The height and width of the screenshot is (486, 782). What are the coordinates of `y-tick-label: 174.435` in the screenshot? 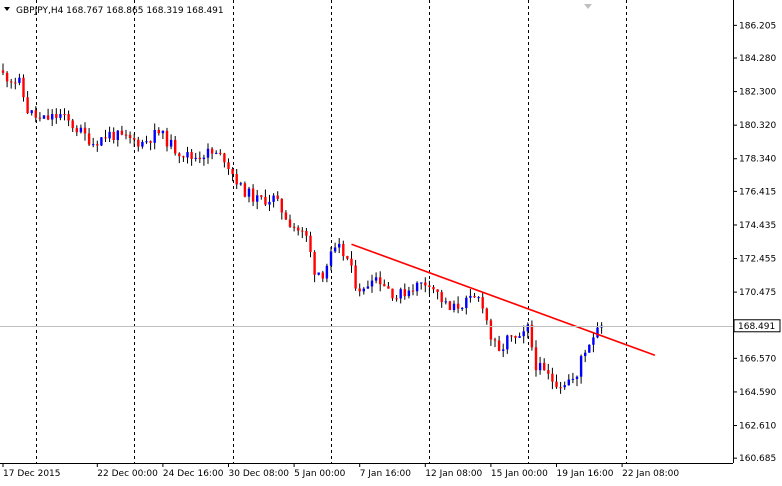 It's located at (757, 226).